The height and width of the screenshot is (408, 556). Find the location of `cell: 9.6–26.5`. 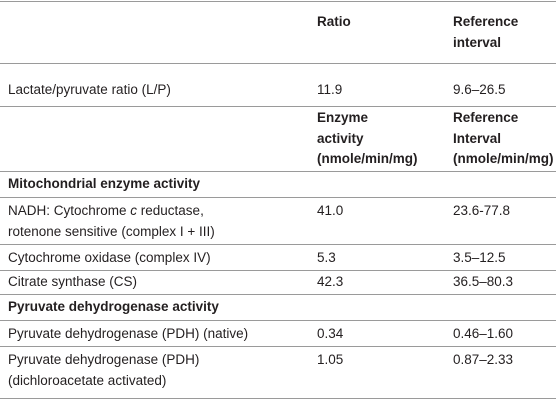

cell: 9.6–26.5 is located at coordinates (479, 89).